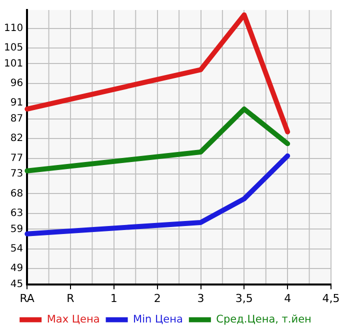  Describe the element at coordinates (17, 194) in the screenshot. I see `y-tick-label: 68` at that location.